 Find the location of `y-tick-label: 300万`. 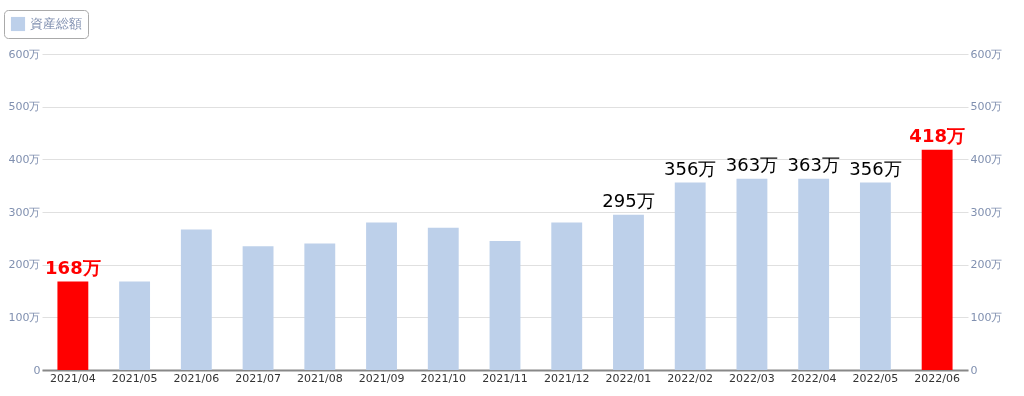

y-tick-label: 300万 is located at coordinates (24, 212).